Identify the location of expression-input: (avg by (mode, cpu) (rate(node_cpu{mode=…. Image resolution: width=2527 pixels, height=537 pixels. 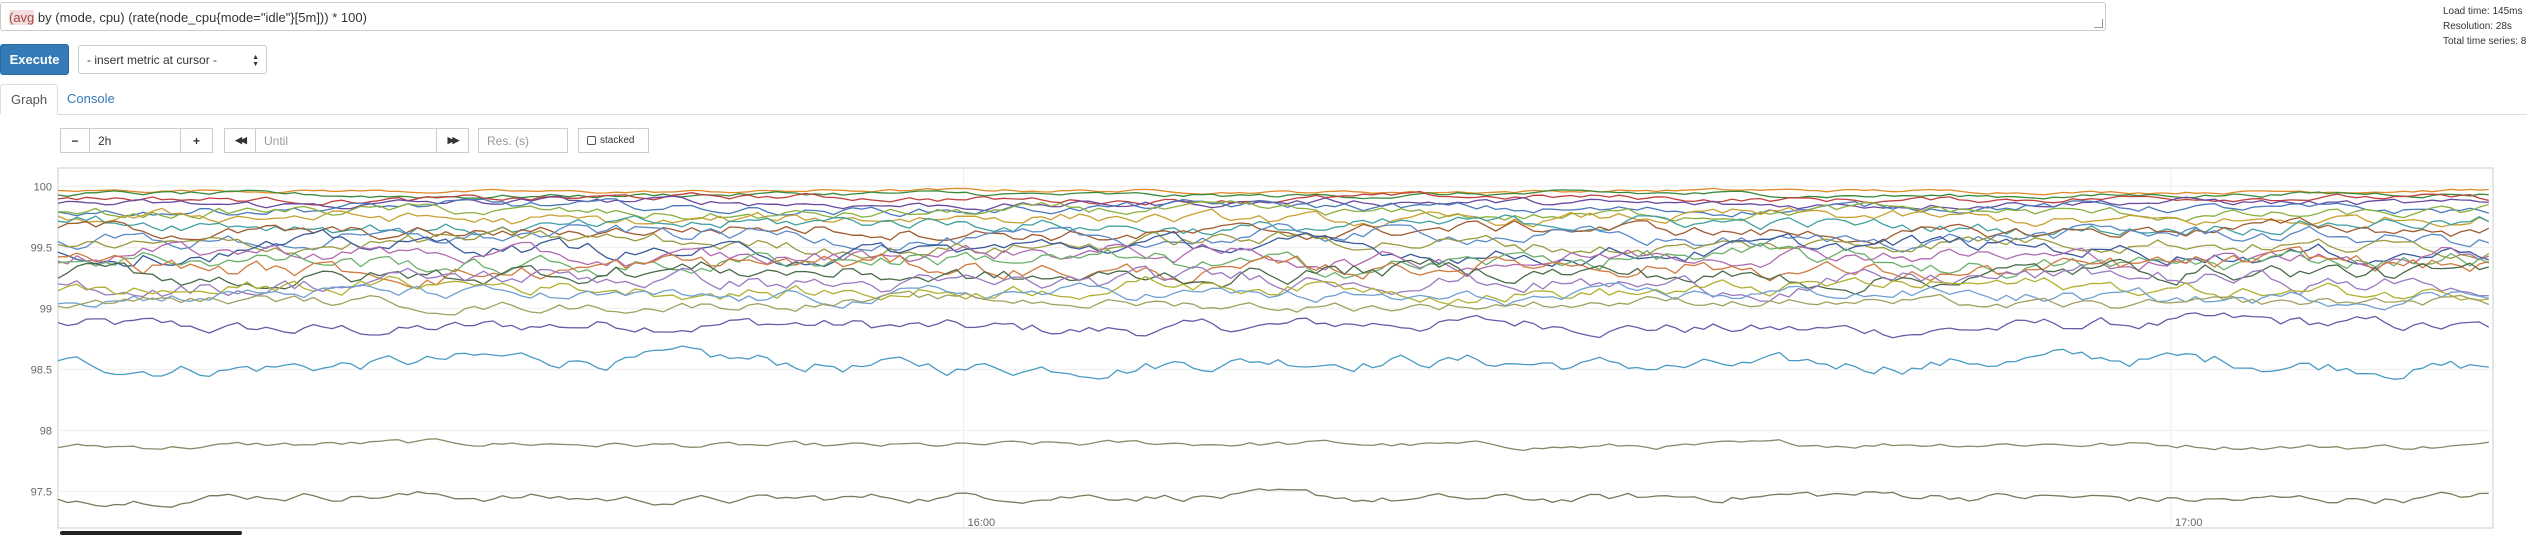
(1053, 16).